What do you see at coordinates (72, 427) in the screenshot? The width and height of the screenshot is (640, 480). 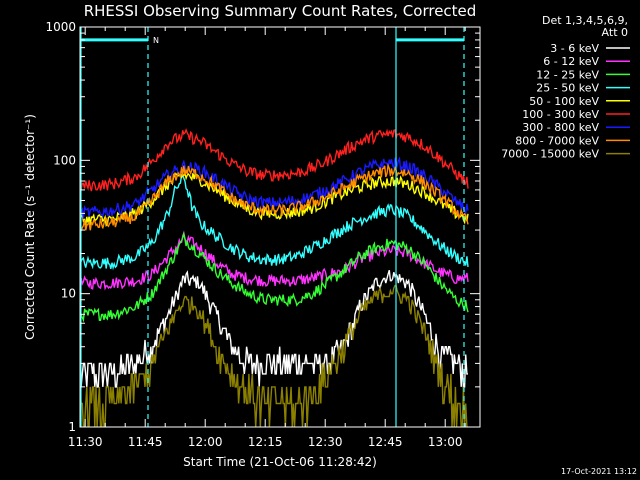 I see `y-tick-label-0: 1` at bounding box center [72, 427].